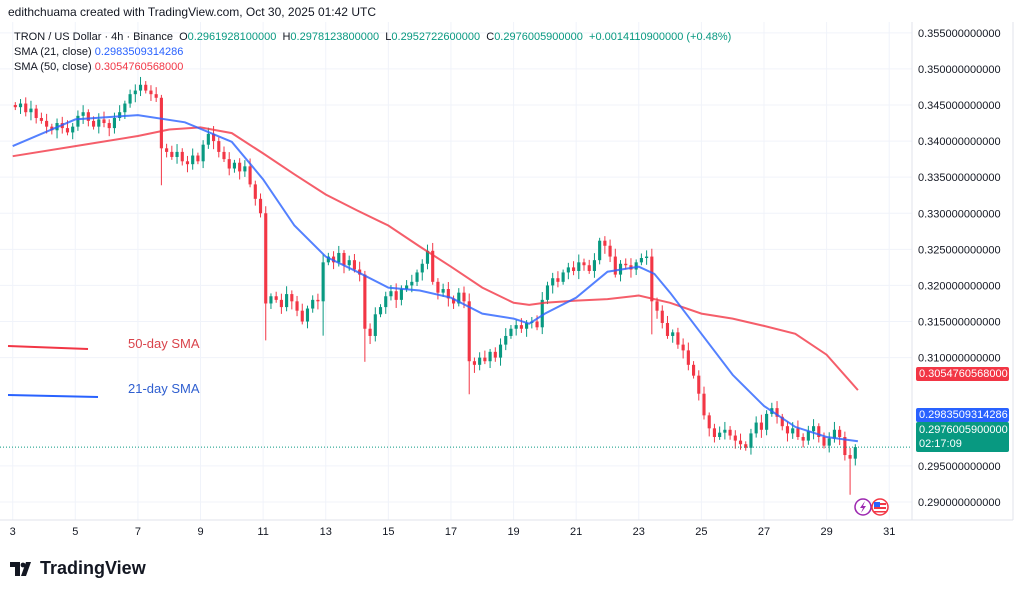 The width and height of the screenshot is (1024, 595). Describe the element at coordinates (286, 37) in the screenshot. I see `high-label: H` at that location.